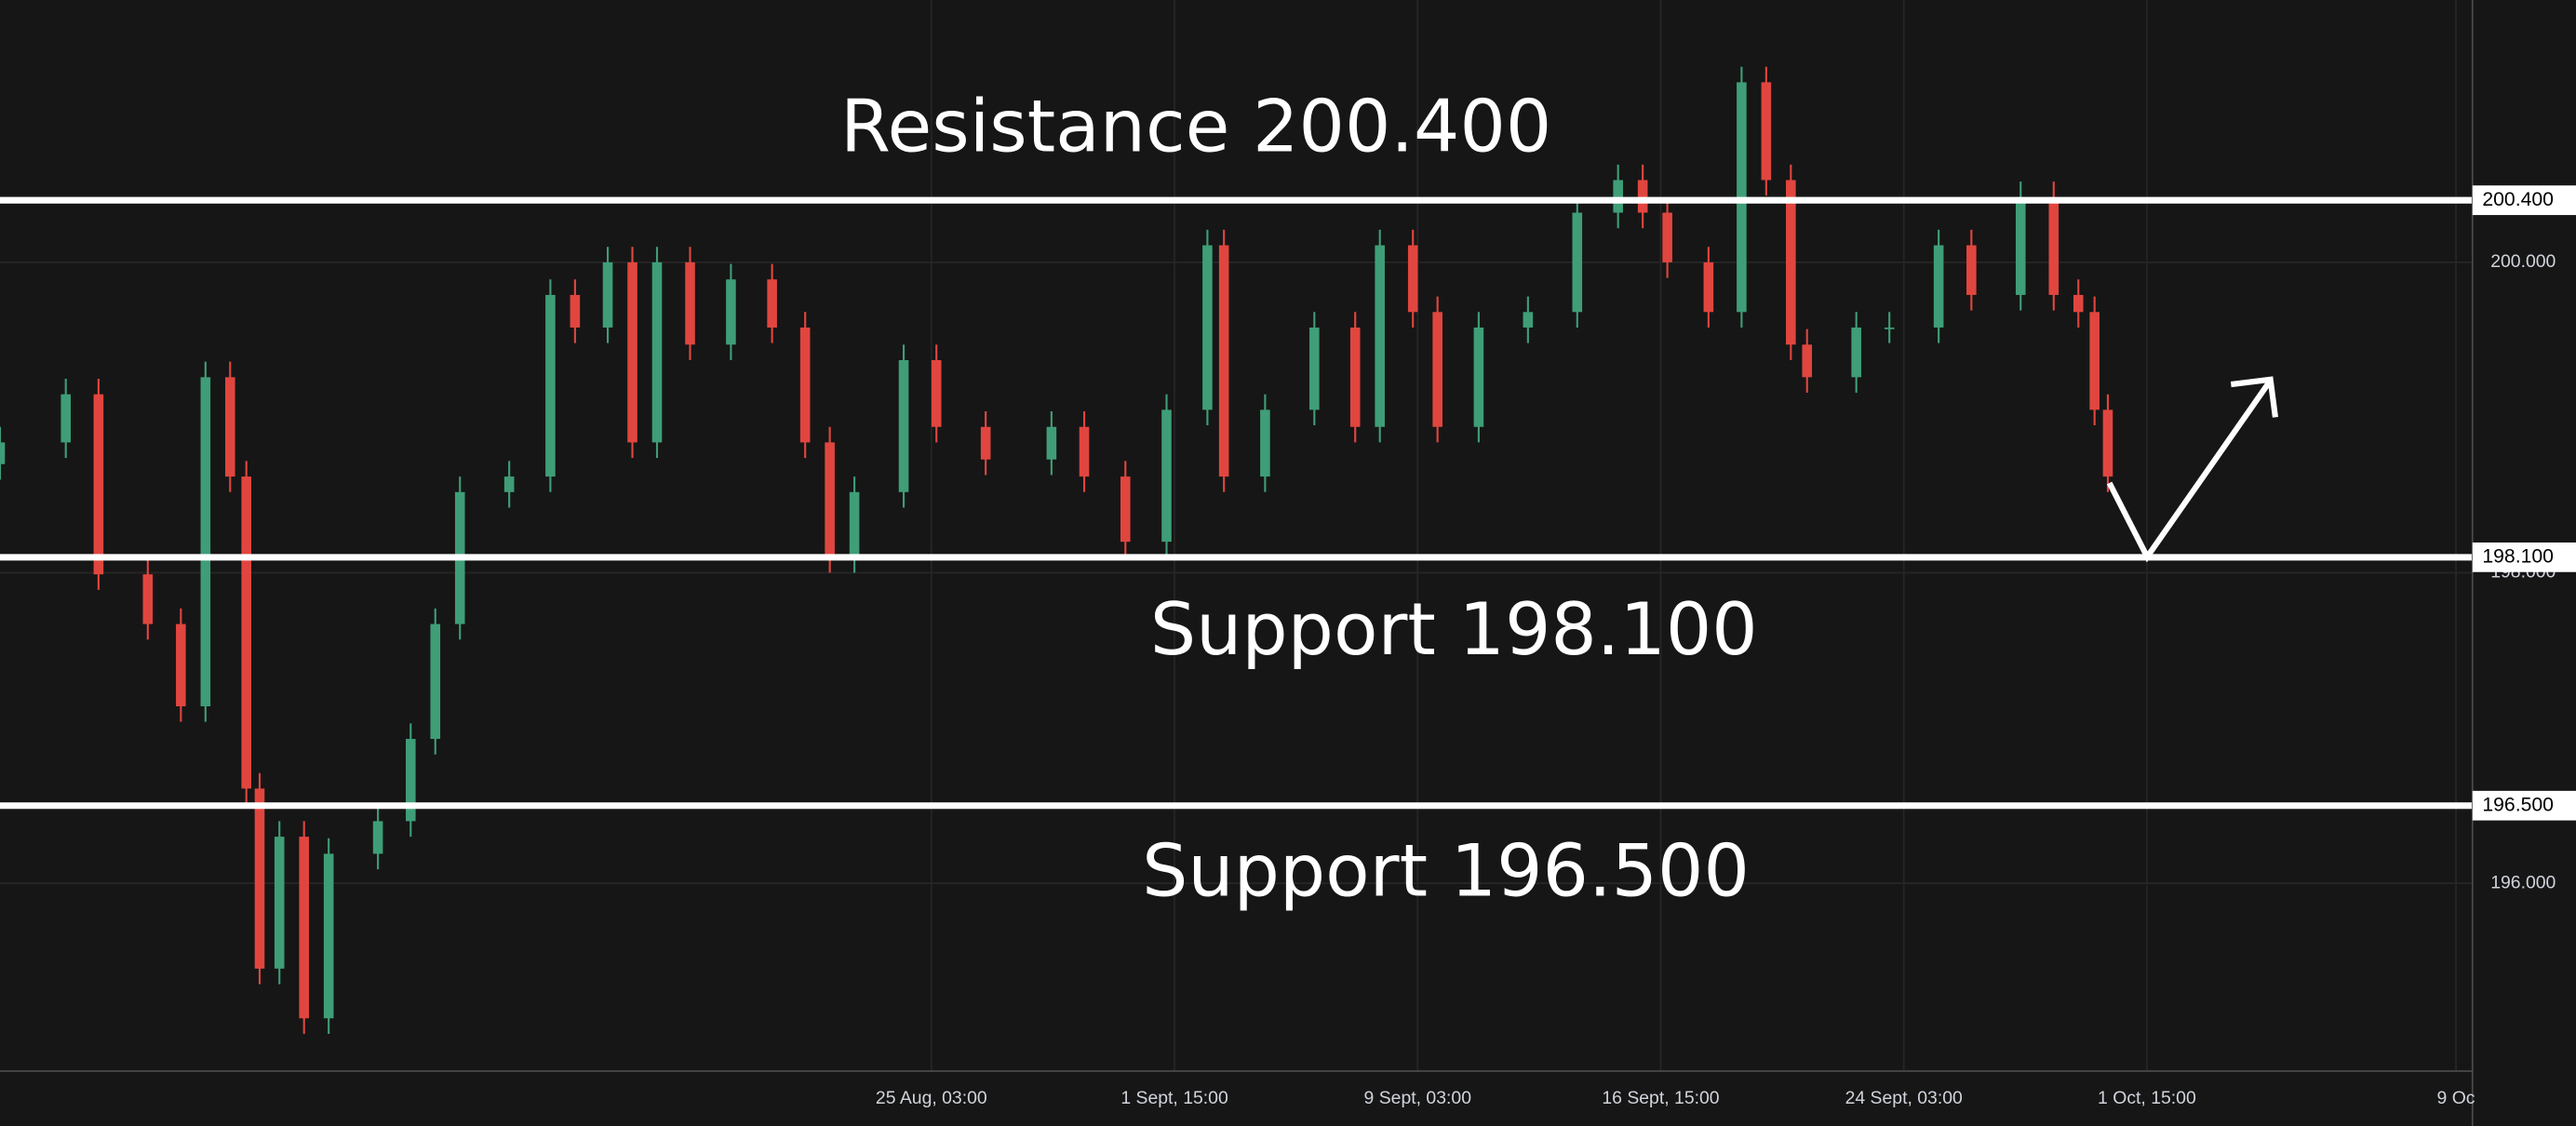 Image resolution: width=2576 pixels, height=1126 pixels. Describe the element at coordinates (2518, 804) in the screenshot. I see `level-label: 196.500` at that location.